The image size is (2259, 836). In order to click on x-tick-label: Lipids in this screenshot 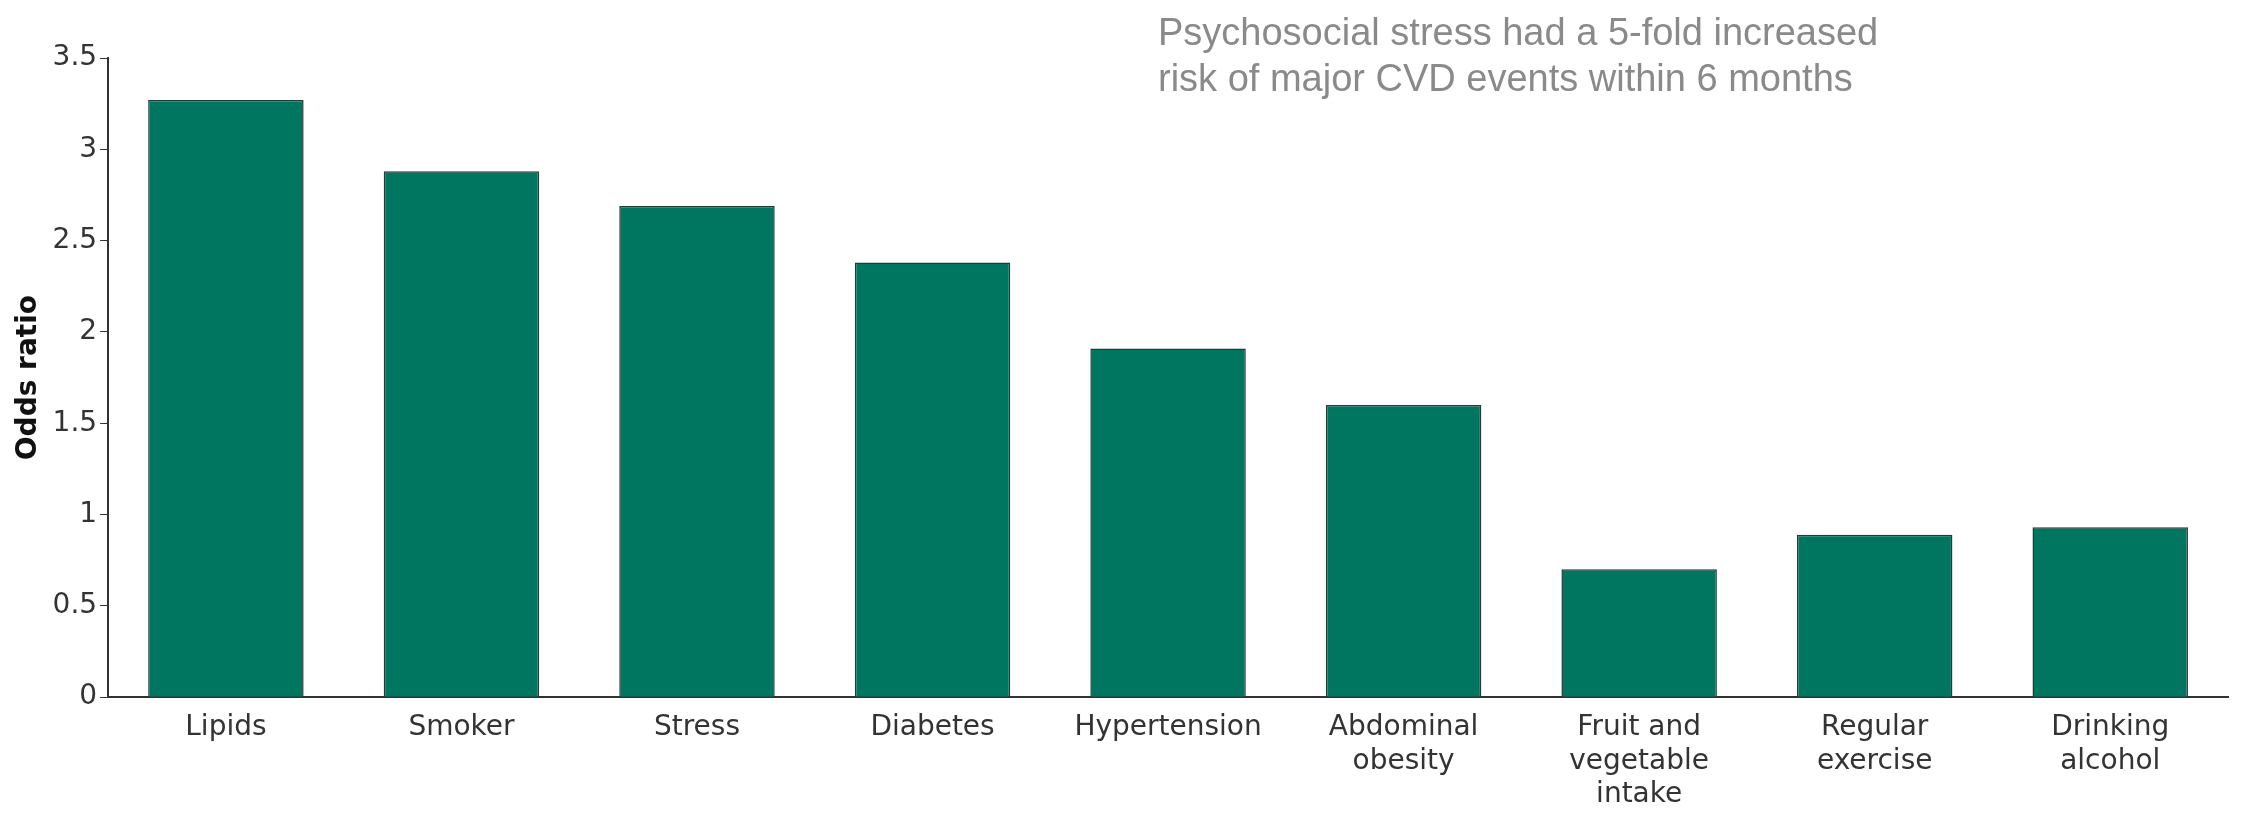, I will do `click(226, 726)`.